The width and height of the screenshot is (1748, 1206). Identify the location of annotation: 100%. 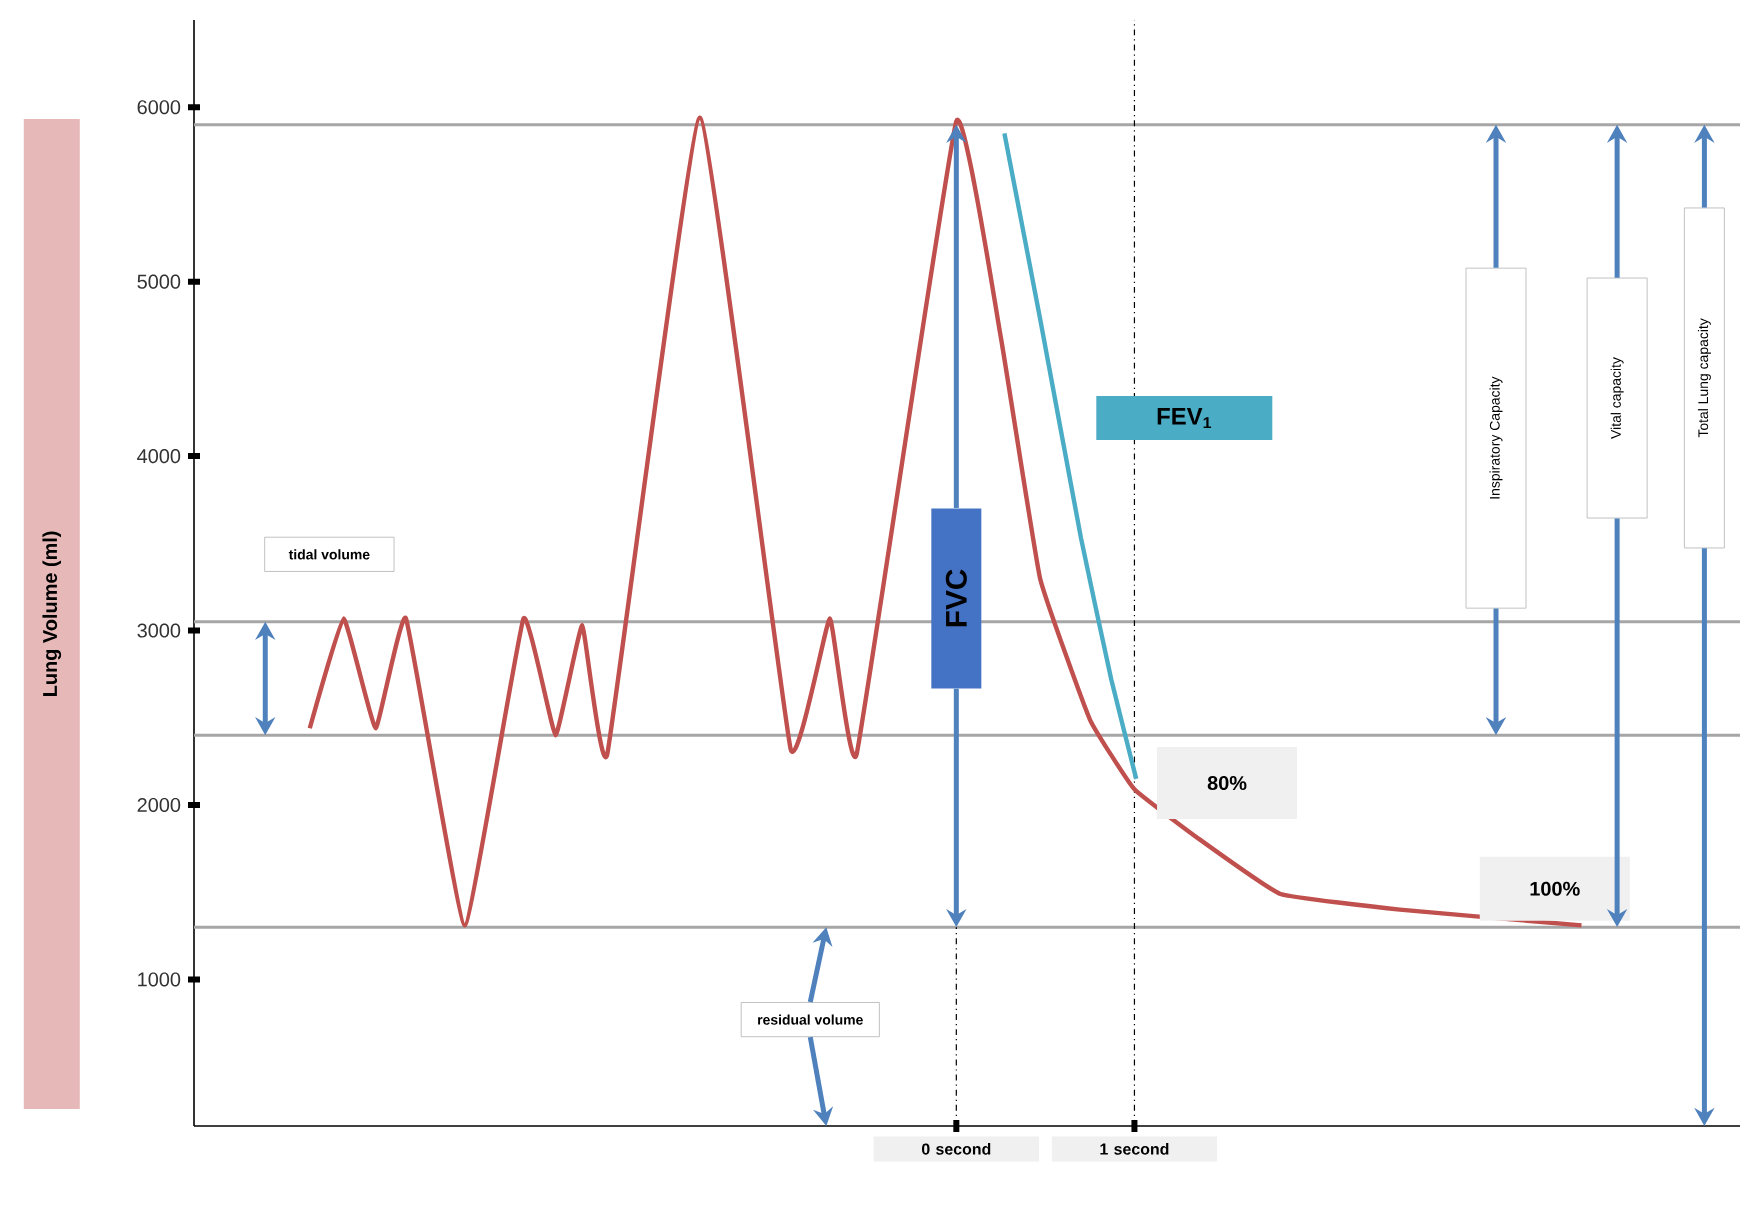
(1555, 888).